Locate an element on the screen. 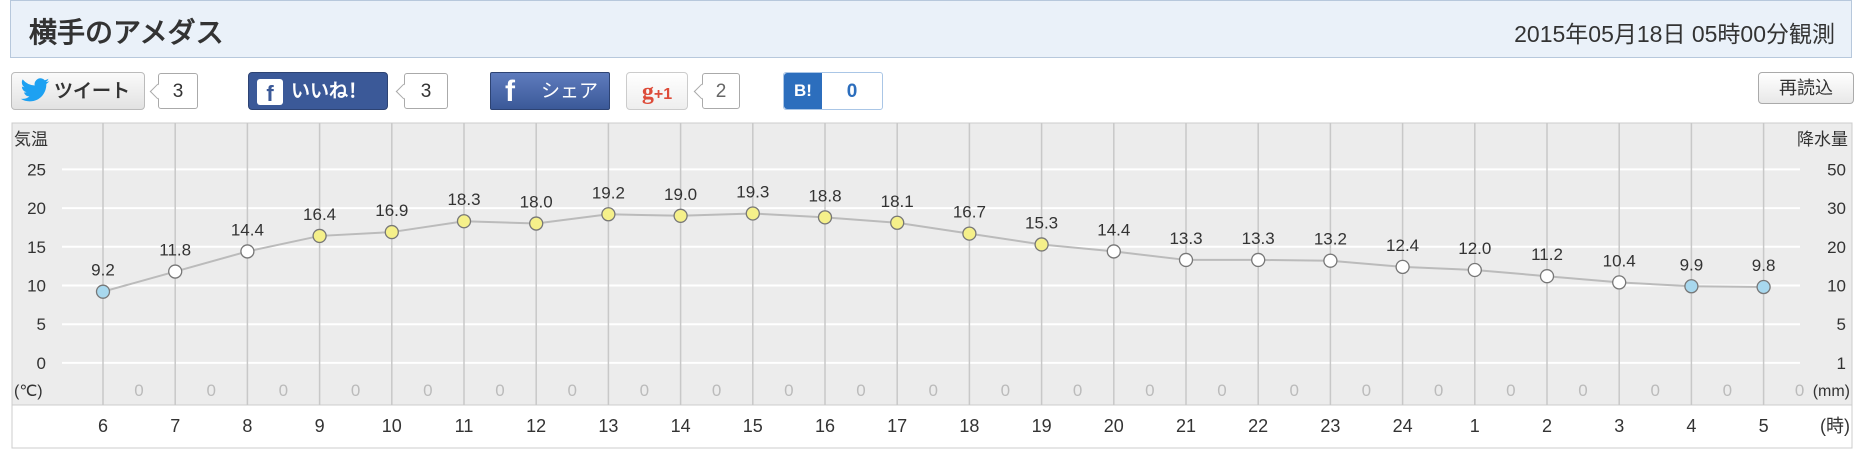  y-tick-label-right: 30 is located at coordinates (1836, 208).